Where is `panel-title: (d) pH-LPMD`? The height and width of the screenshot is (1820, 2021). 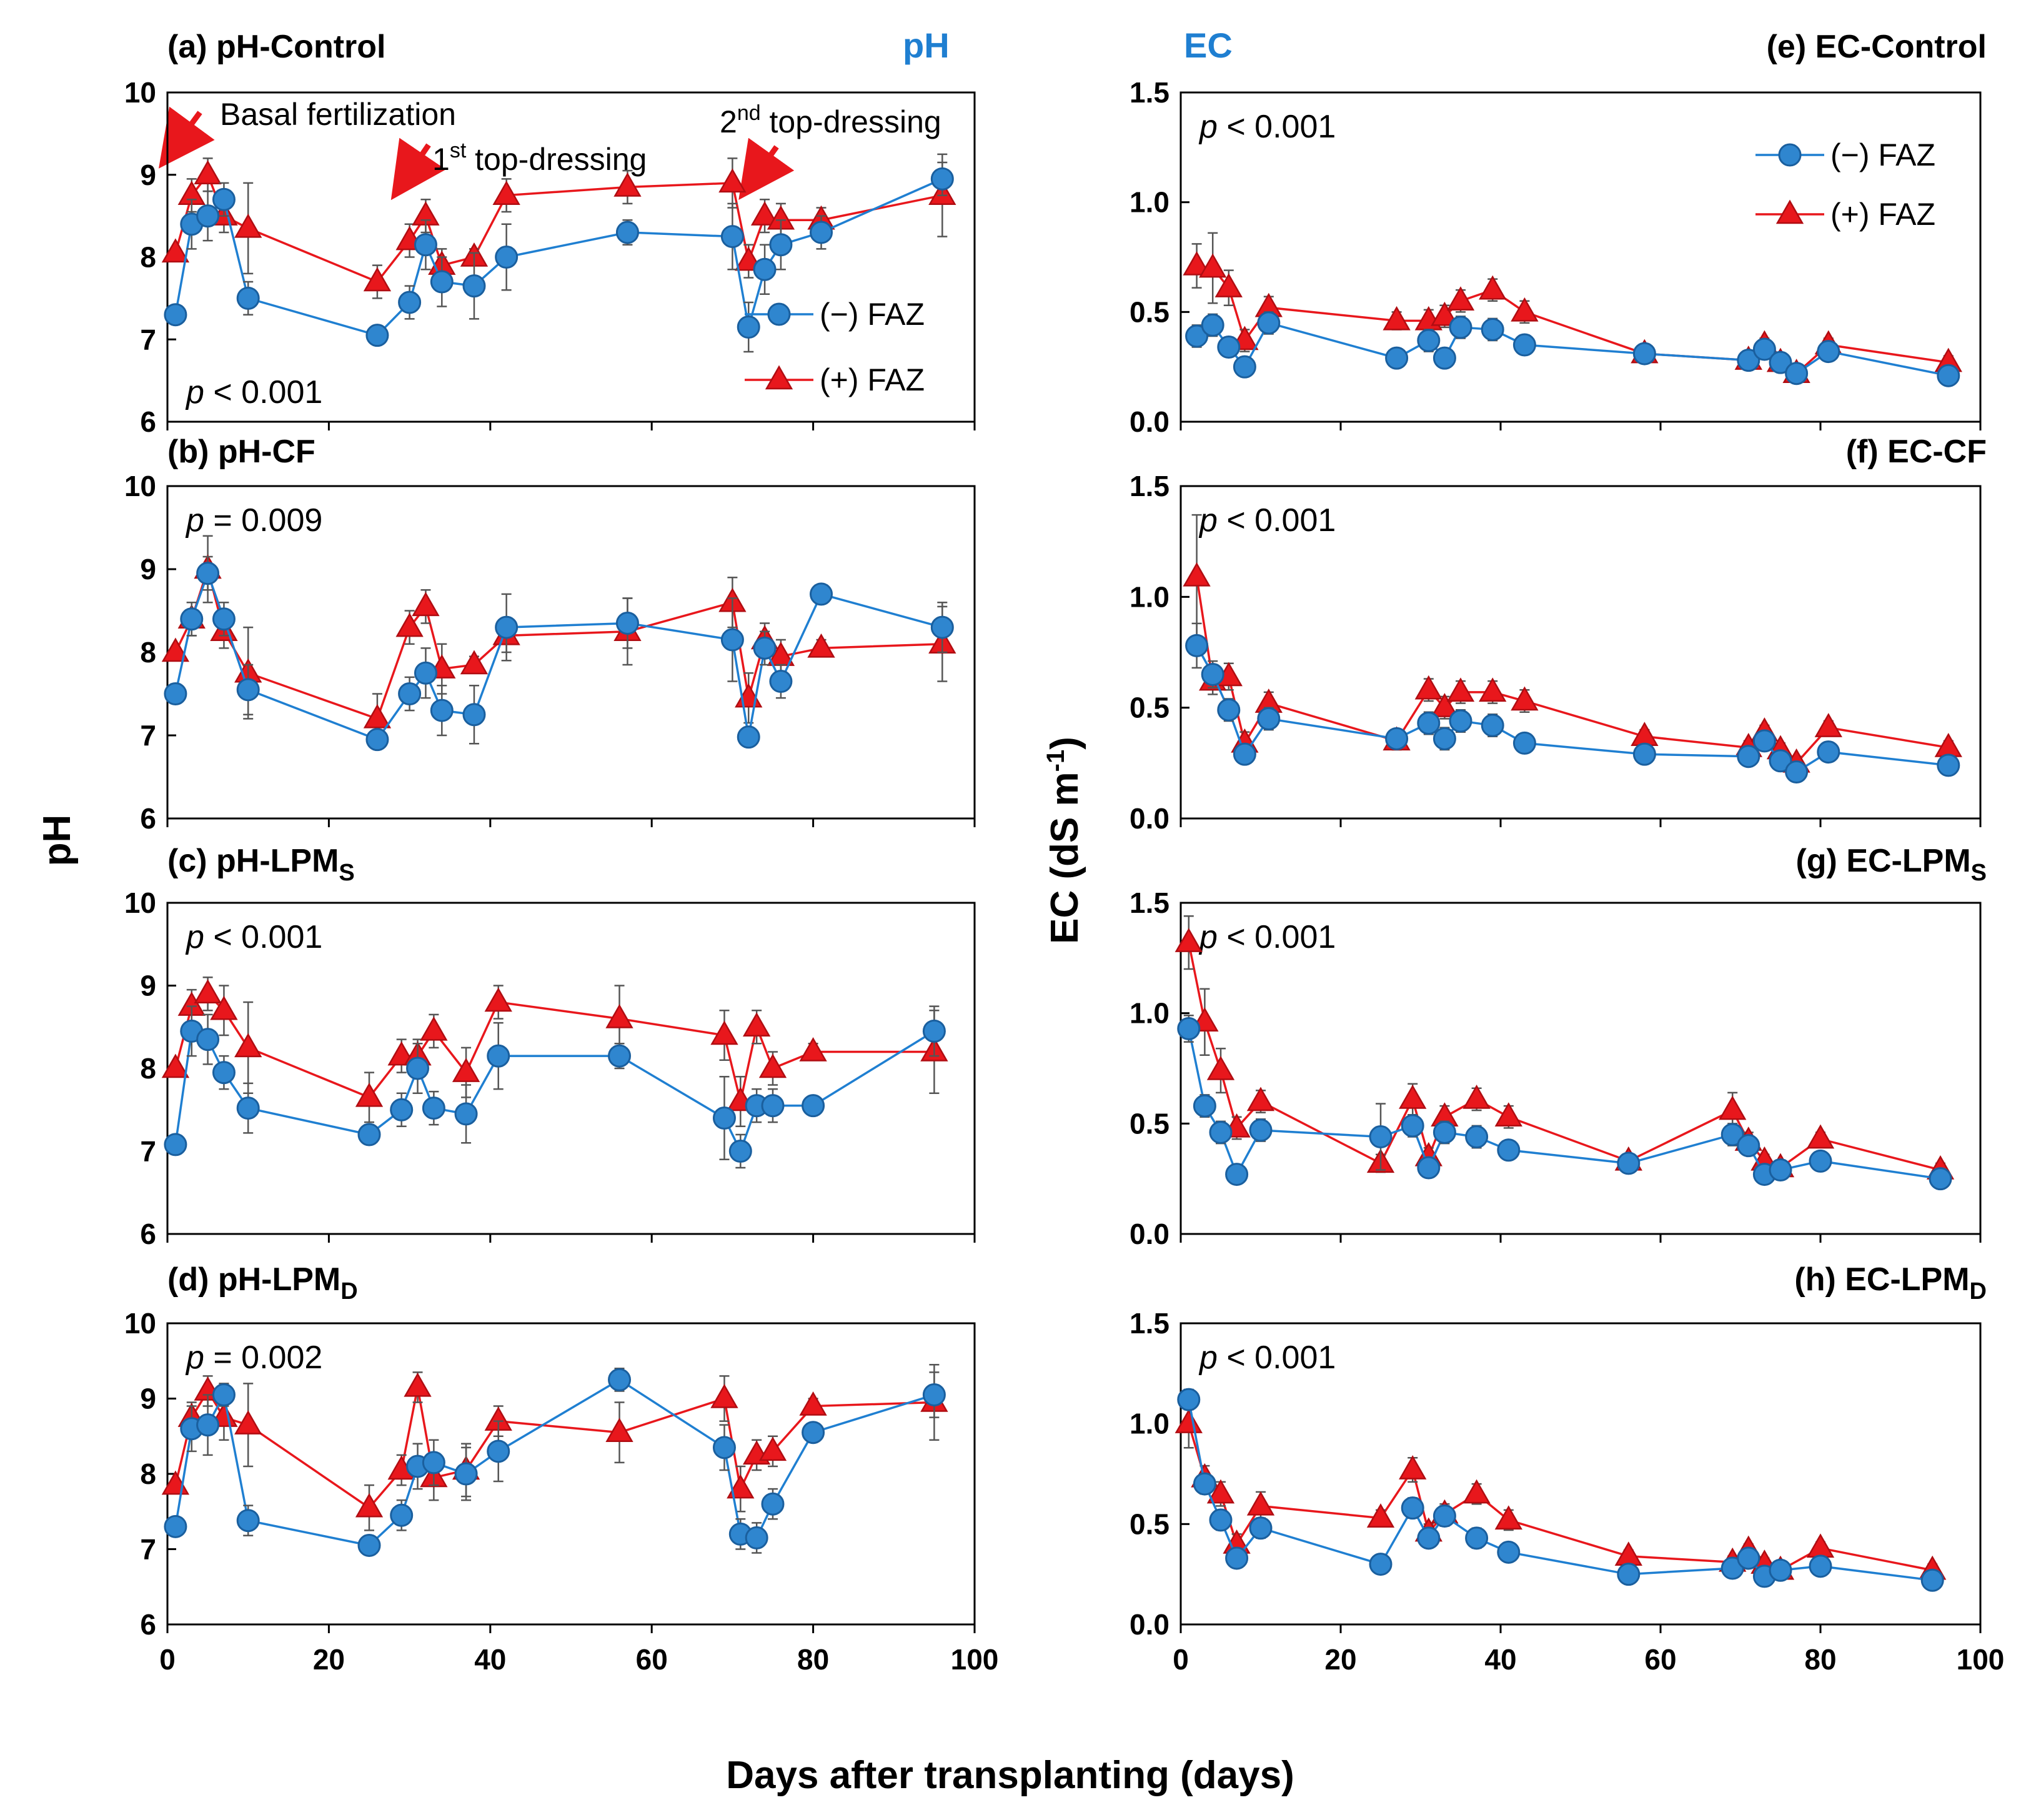
panel-title: (d) pH-LPMD is located at coordinates (262, 1283).